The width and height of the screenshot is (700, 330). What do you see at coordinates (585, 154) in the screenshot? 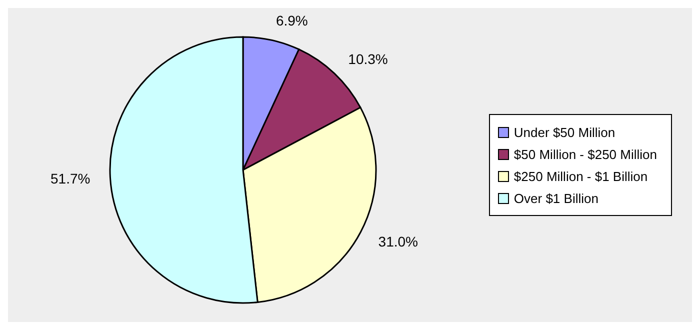
I see `legend-label: $50 Million - $250 Million` at bounding box center [585, 154].